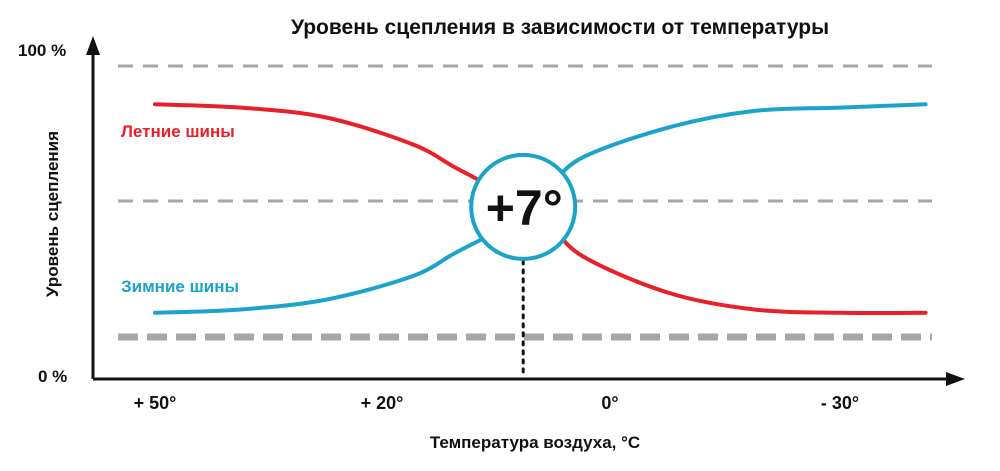 The width and height of the screenshot is (1000, 471). I want to click on y-axis-arrow-icon, so click(93, 45).